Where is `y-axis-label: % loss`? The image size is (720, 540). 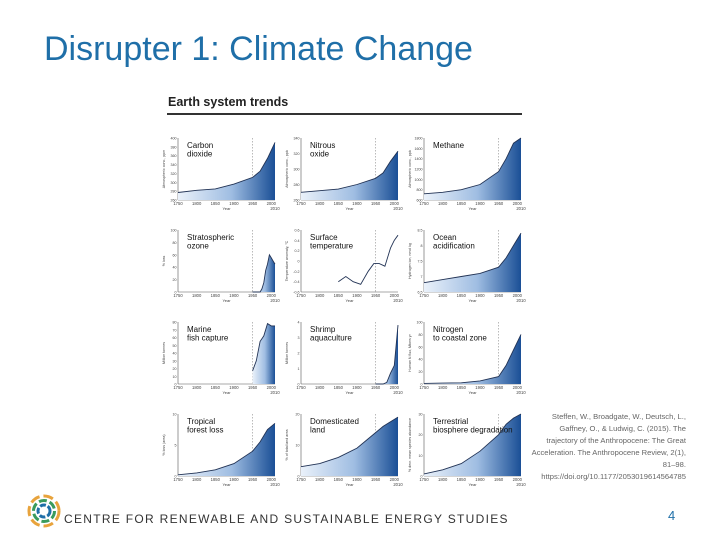 y-axis-label: % loss is located at coordinates (164, 261).